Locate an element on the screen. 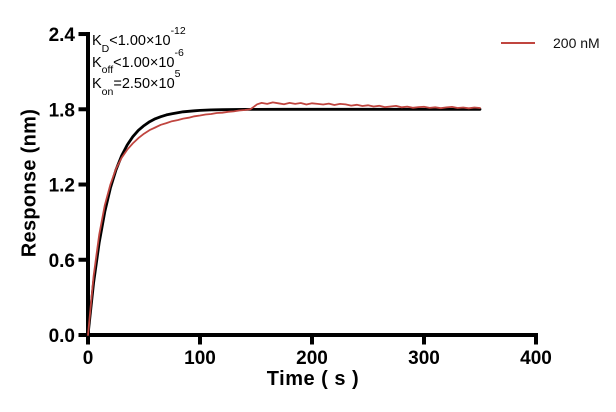 This screenshot has width=616, height=412. y-tick-label: 0.6 is located at coordinates (62, 261).